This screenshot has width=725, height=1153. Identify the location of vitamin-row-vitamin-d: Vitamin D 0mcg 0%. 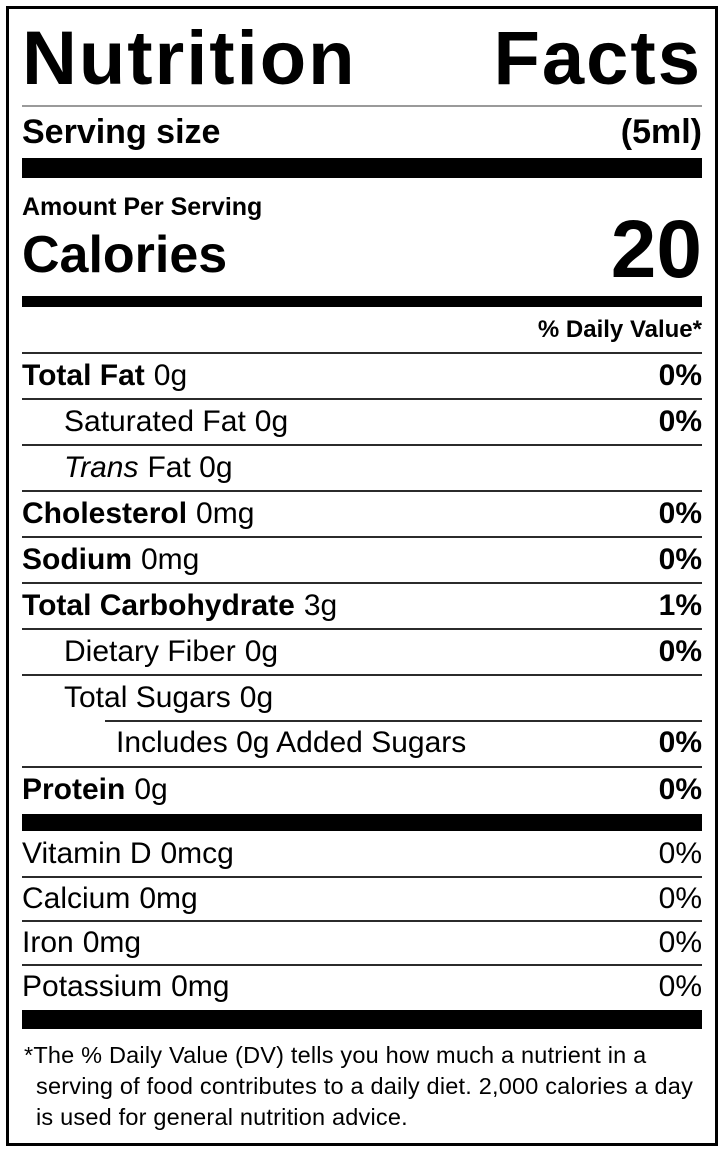
(362, 854).